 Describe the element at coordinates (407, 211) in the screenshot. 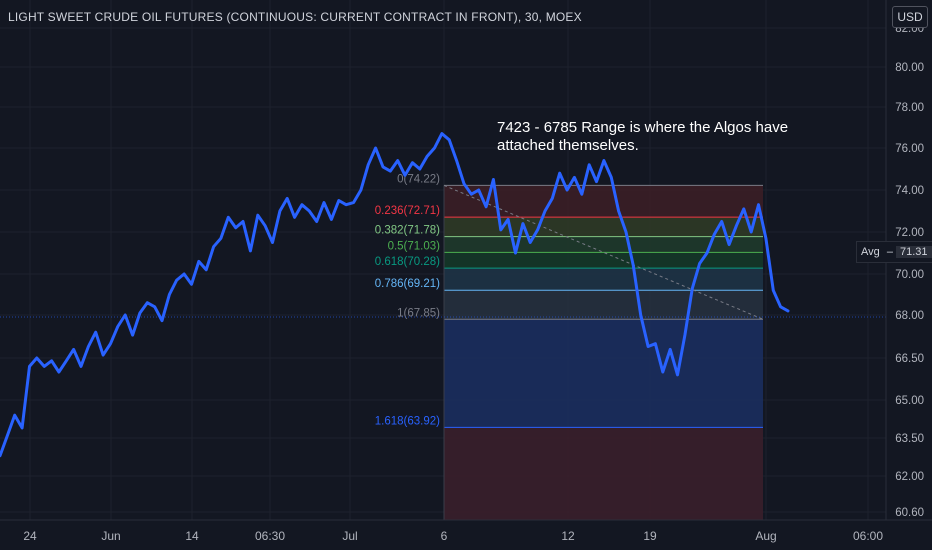

I see `fib-level-label: 0.236(72.71)` at that location.